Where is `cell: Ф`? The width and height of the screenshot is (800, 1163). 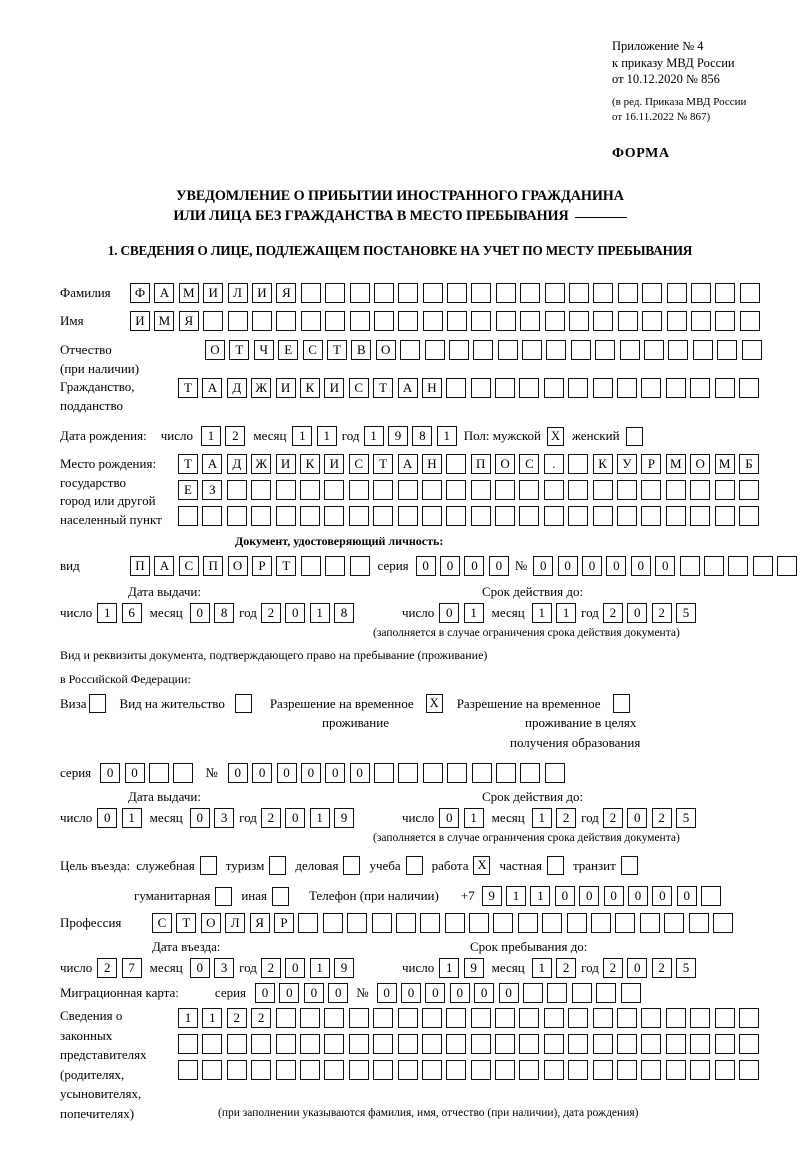 cell: Ф is located at coordinates (140, 293).